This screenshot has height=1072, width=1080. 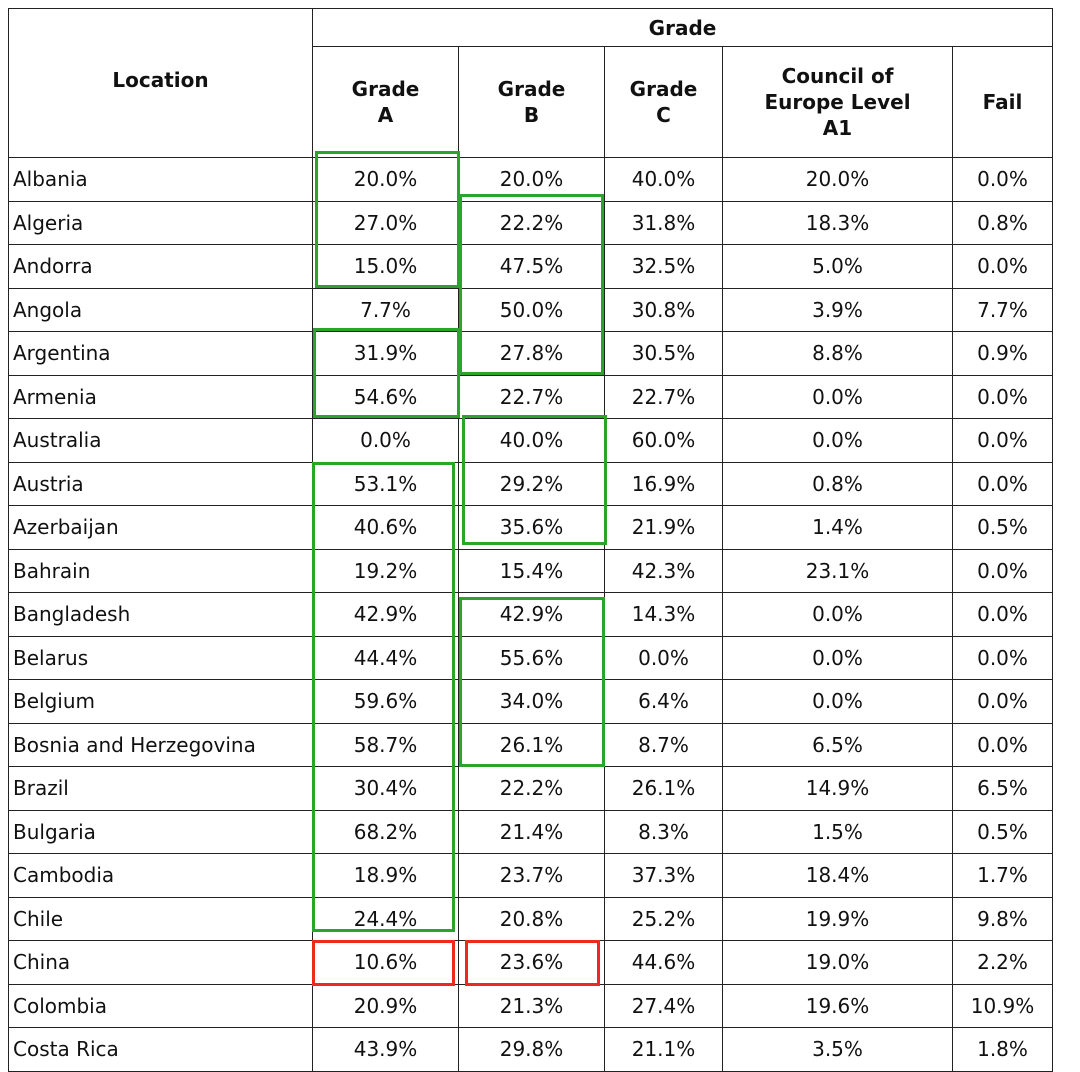 What do you see at coordinates (837, 527) in the screenshot?
I see `value-cell: 1.4%` at bounding box center [837, 527].